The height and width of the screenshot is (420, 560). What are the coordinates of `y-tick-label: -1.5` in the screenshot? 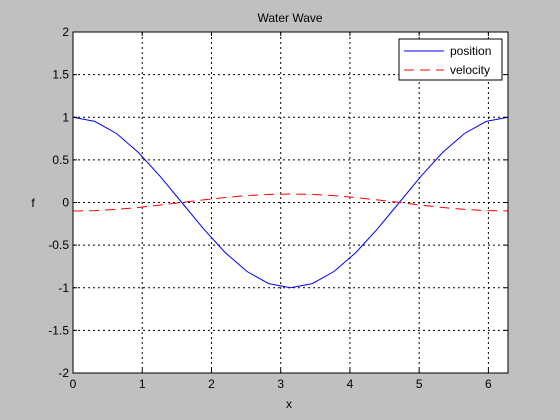 It's located at (58, 330).